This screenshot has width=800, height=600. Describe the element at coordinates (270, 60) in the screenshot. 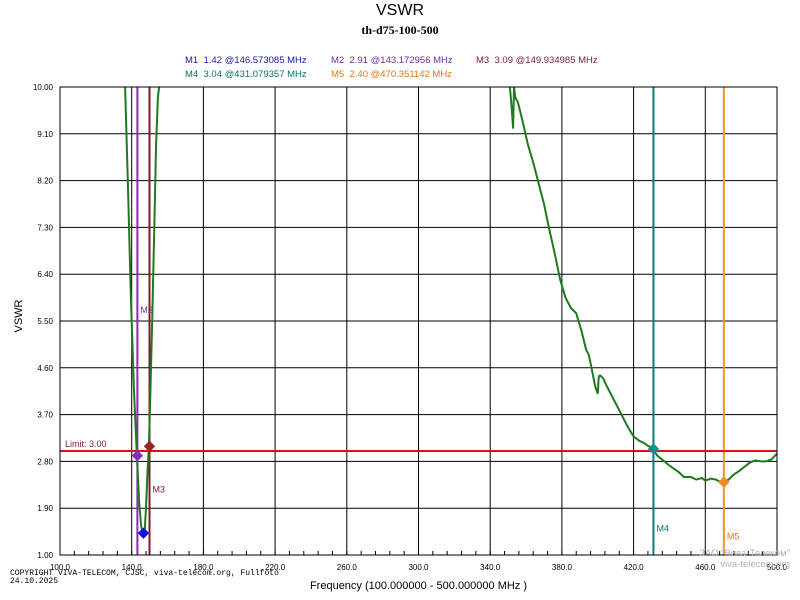

I see `marker-freq: 146.573085 MHz` at that location.